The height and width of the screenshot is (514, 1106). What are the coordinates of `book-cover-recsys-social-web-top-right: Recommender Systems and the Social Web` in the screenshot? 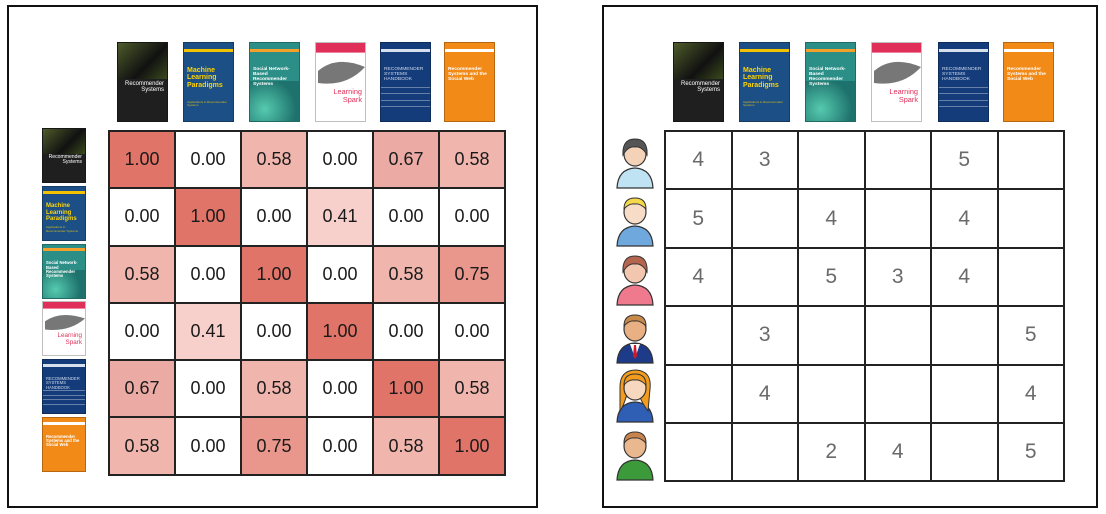 It's located at (1028, 82).